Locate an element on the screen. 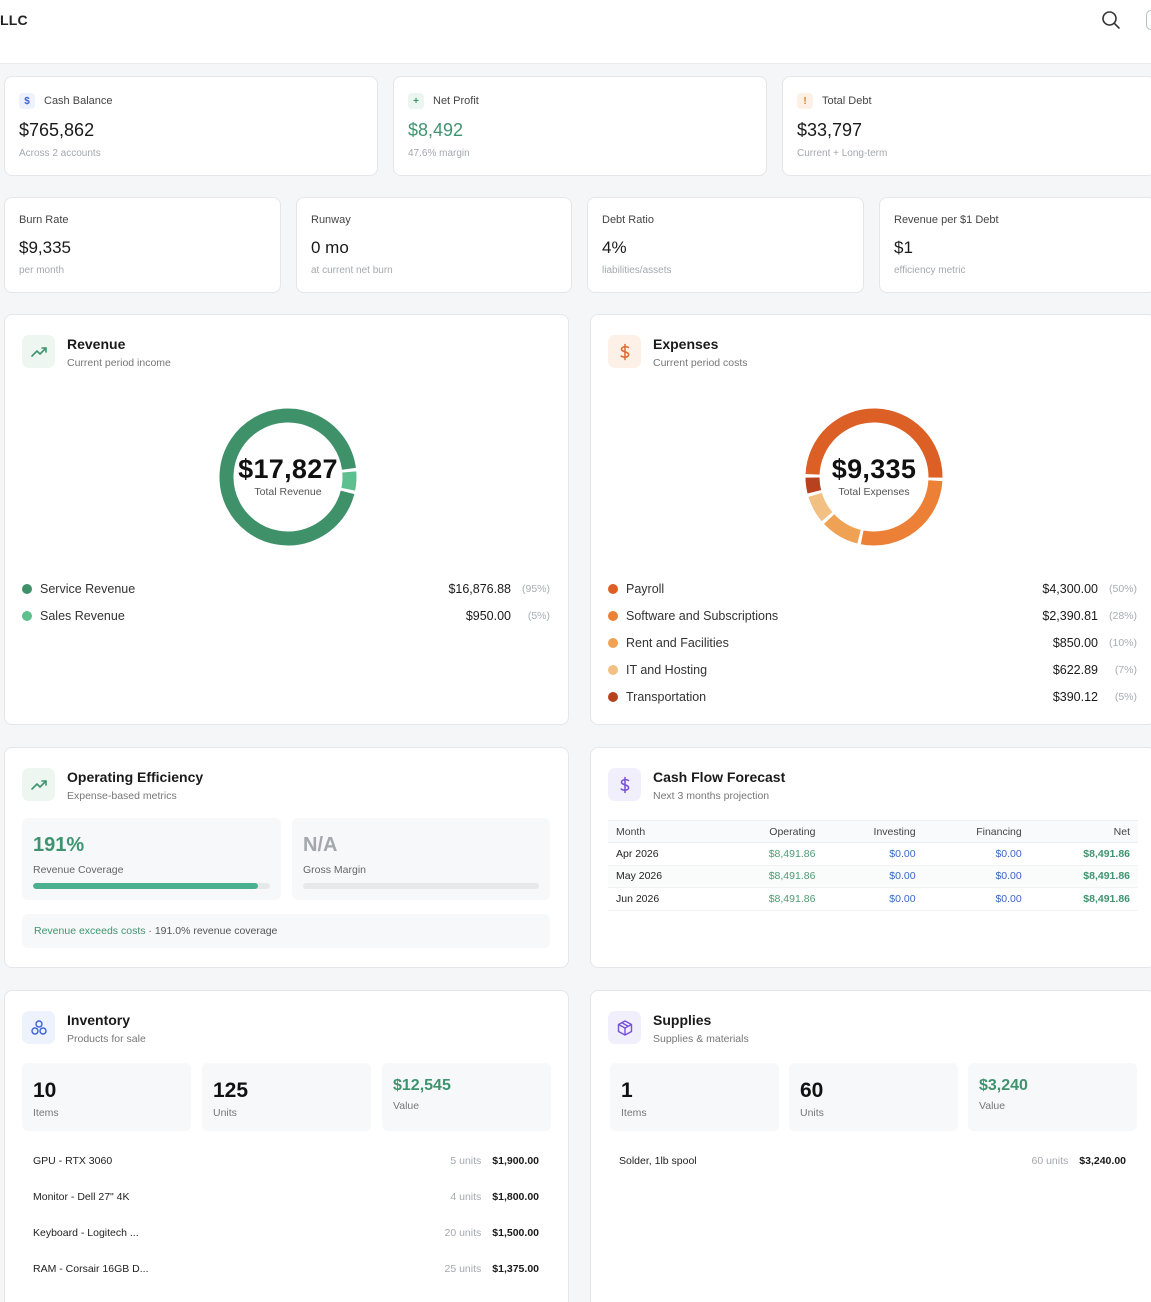  supplies-items-stat: 1 Items is located at coordinates (694, 1097).